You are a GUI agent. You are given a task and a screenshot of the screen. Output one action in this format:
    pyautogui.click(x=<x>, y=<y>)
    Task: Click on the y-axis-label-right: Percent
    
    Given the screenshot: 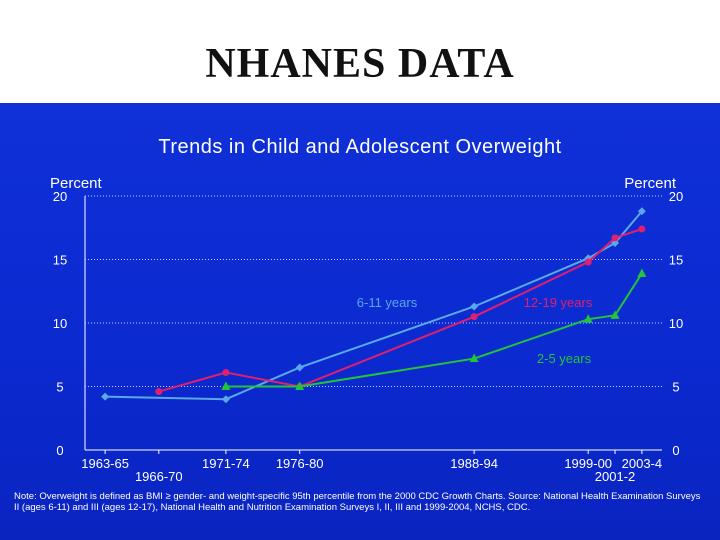 What is the action you would take?
    pyautogui.click(x=650, y=183)
    